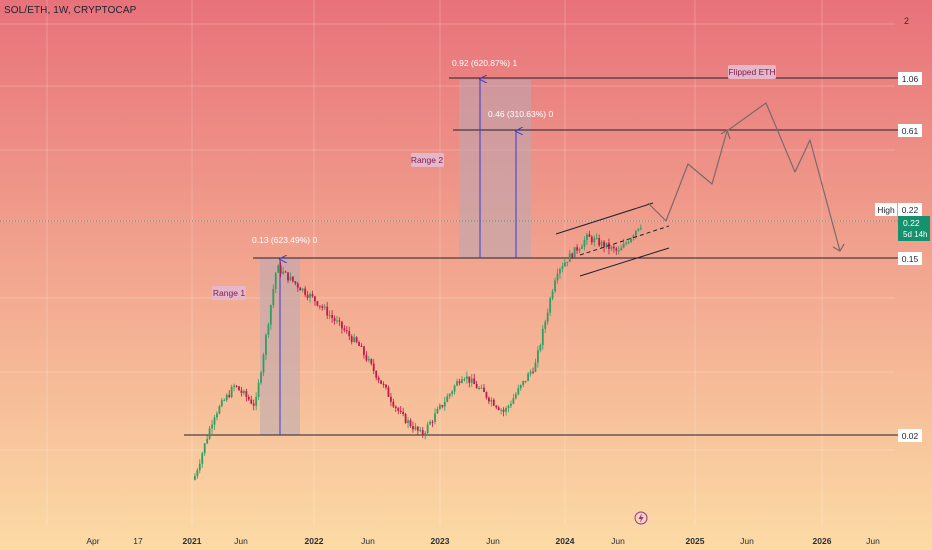 This screenshot has width=932, height=550. I want to click on range-2-box, so click(495, 169).